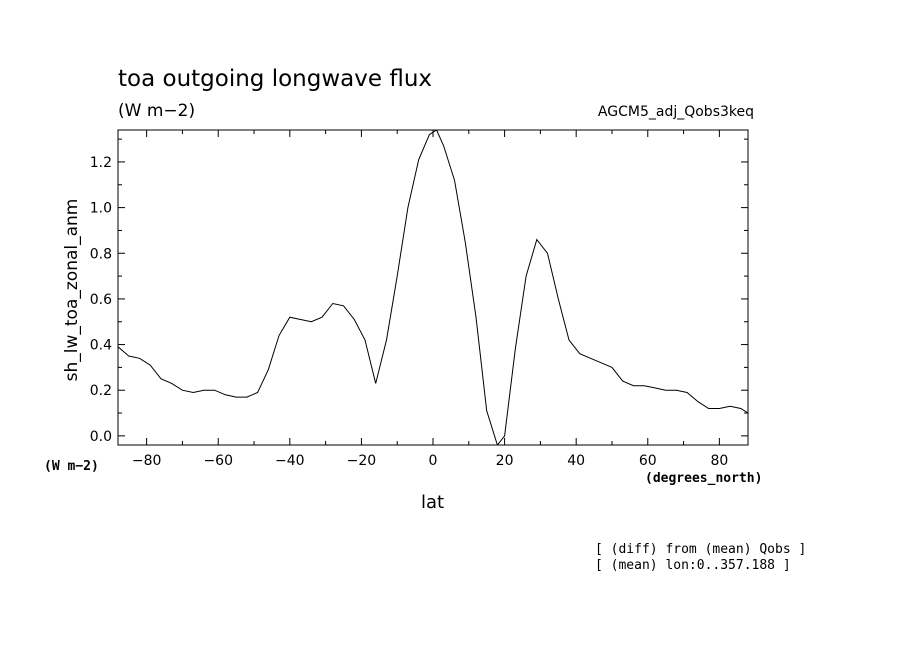  Describe the element at coordinates (101, 254) in the screenshot. I see `y-tick-label: 0.8` at that location.